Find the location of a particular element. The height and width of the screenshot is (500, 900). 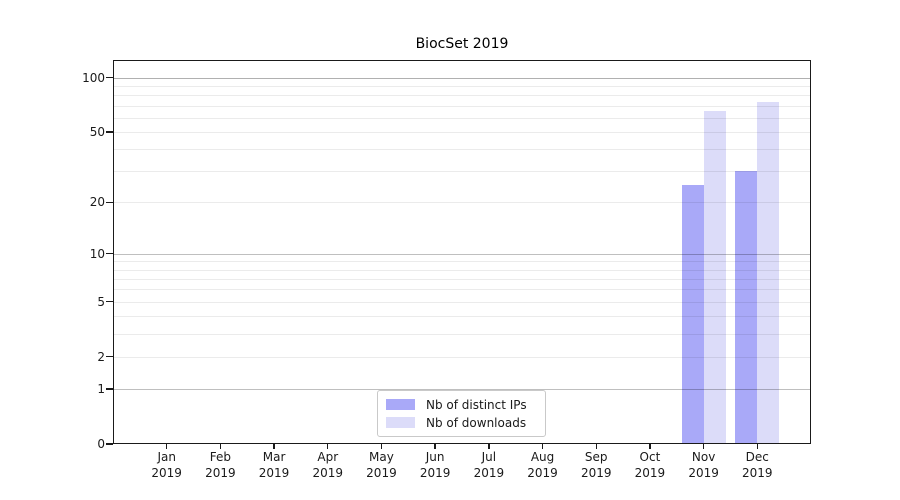

bar-dec-downloads is located at coordinates (768, 273).